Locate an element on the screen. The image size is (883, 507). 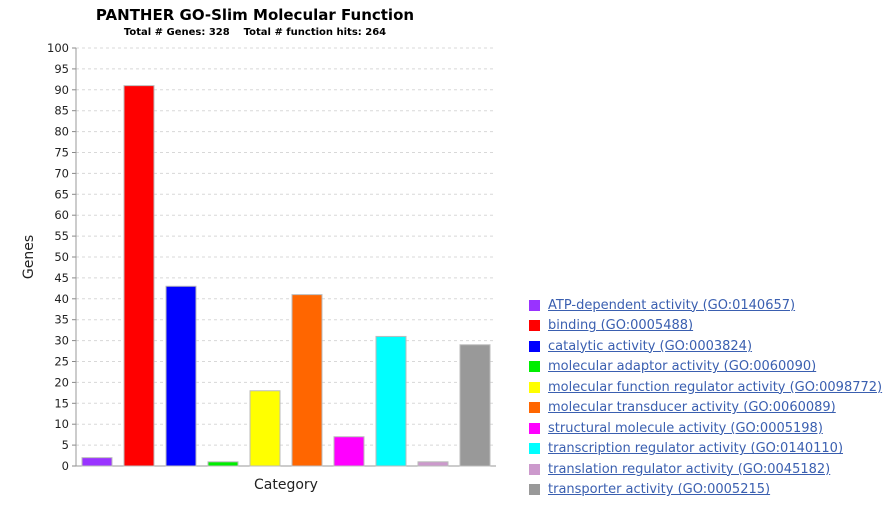
y-tick-label: 25 is located at coordinates (61, 362).